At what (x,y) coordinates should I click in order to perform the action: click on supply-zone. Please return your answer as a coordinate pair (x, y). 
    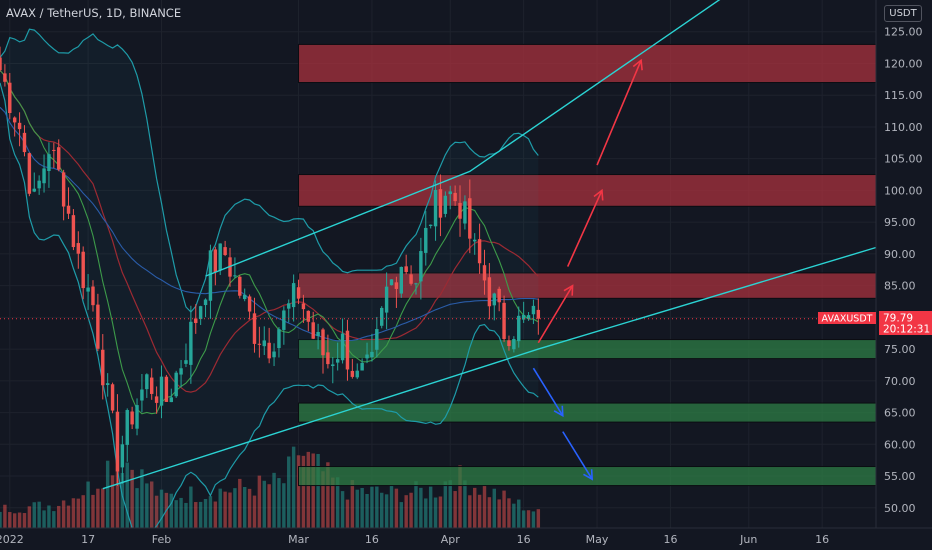
    Looking at the image, I should click on (587, 190).